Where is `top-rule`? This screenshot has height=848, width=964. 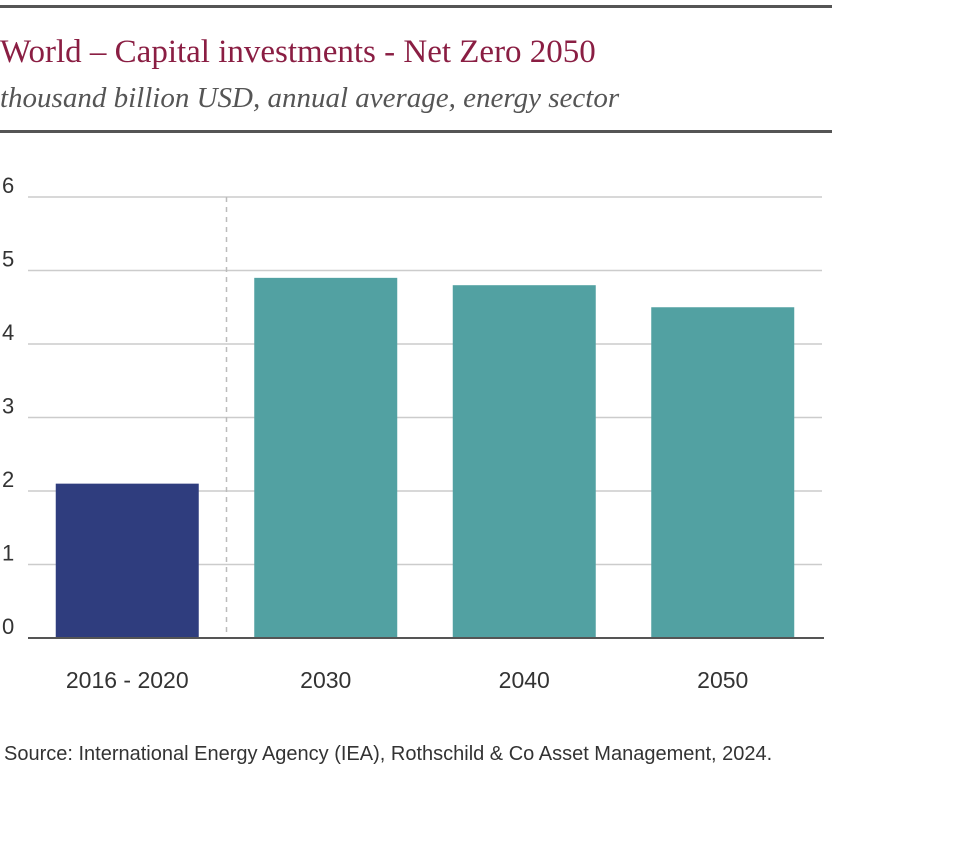
top-rule is located at coordinates (416, 6).